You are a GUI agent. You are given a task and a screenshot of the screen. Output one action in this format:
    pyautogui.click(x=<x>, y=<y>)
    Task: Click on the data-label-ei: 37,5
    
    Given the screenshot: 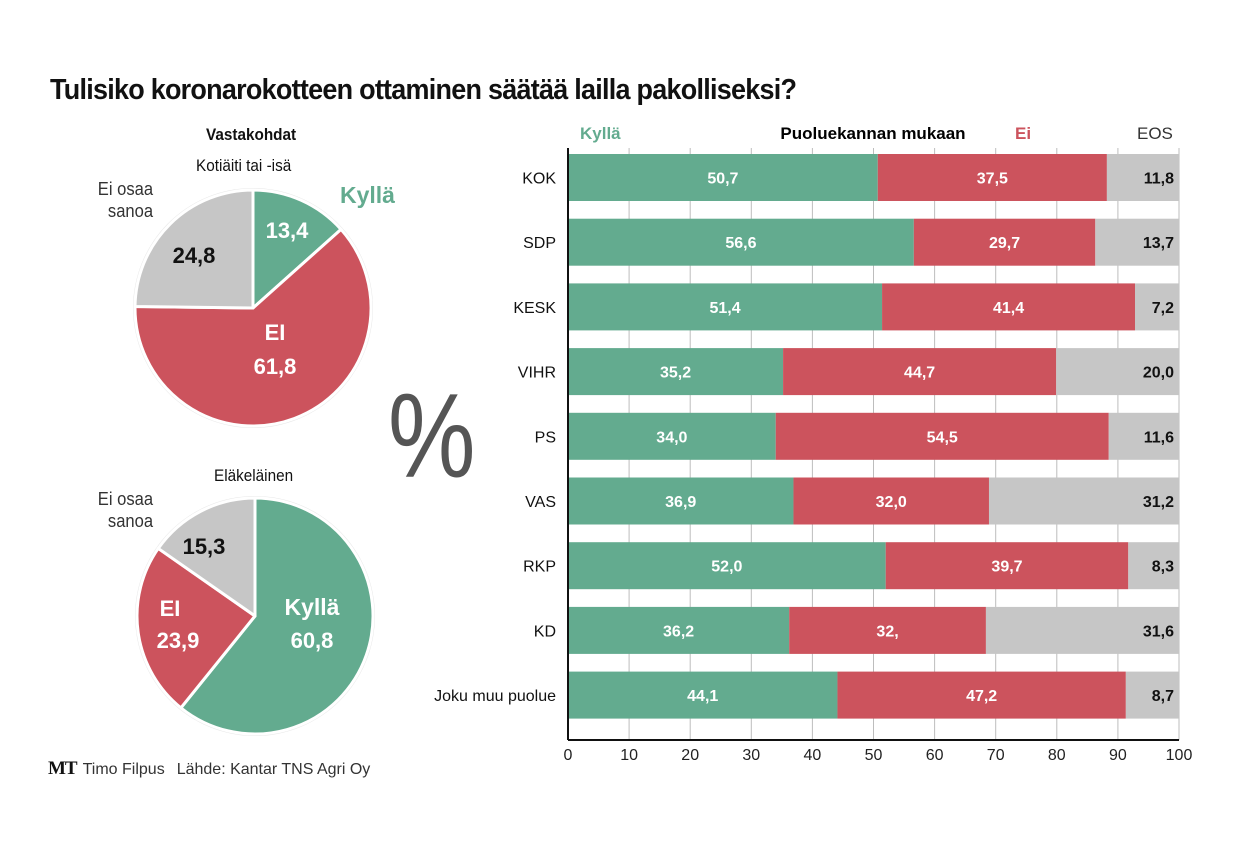 What is the action you would take?
    pyautogui.click(x=992, y=179)
    